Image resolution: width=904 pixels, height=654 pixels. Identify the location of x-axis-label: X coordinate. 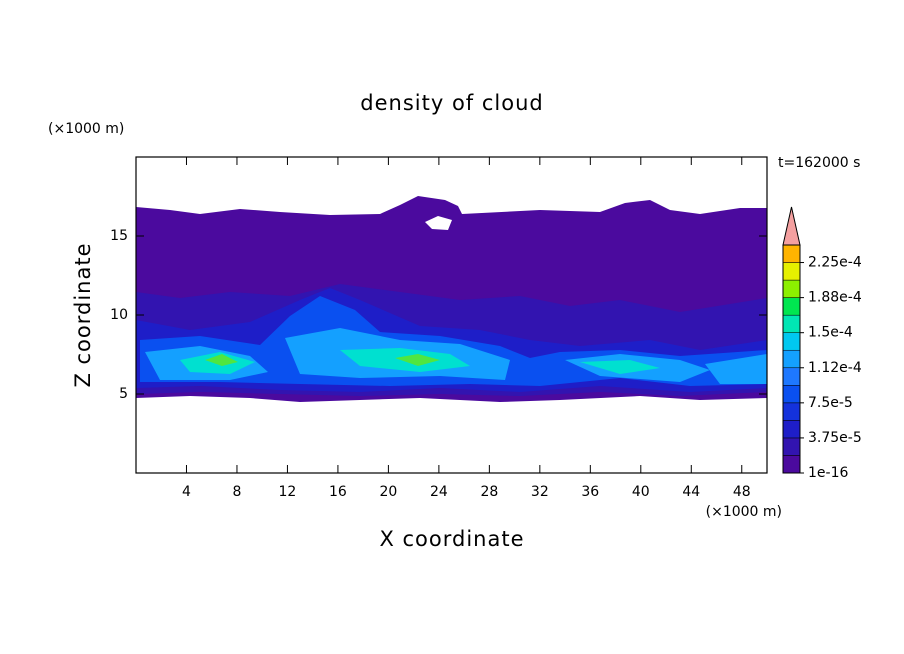
(451, 539).